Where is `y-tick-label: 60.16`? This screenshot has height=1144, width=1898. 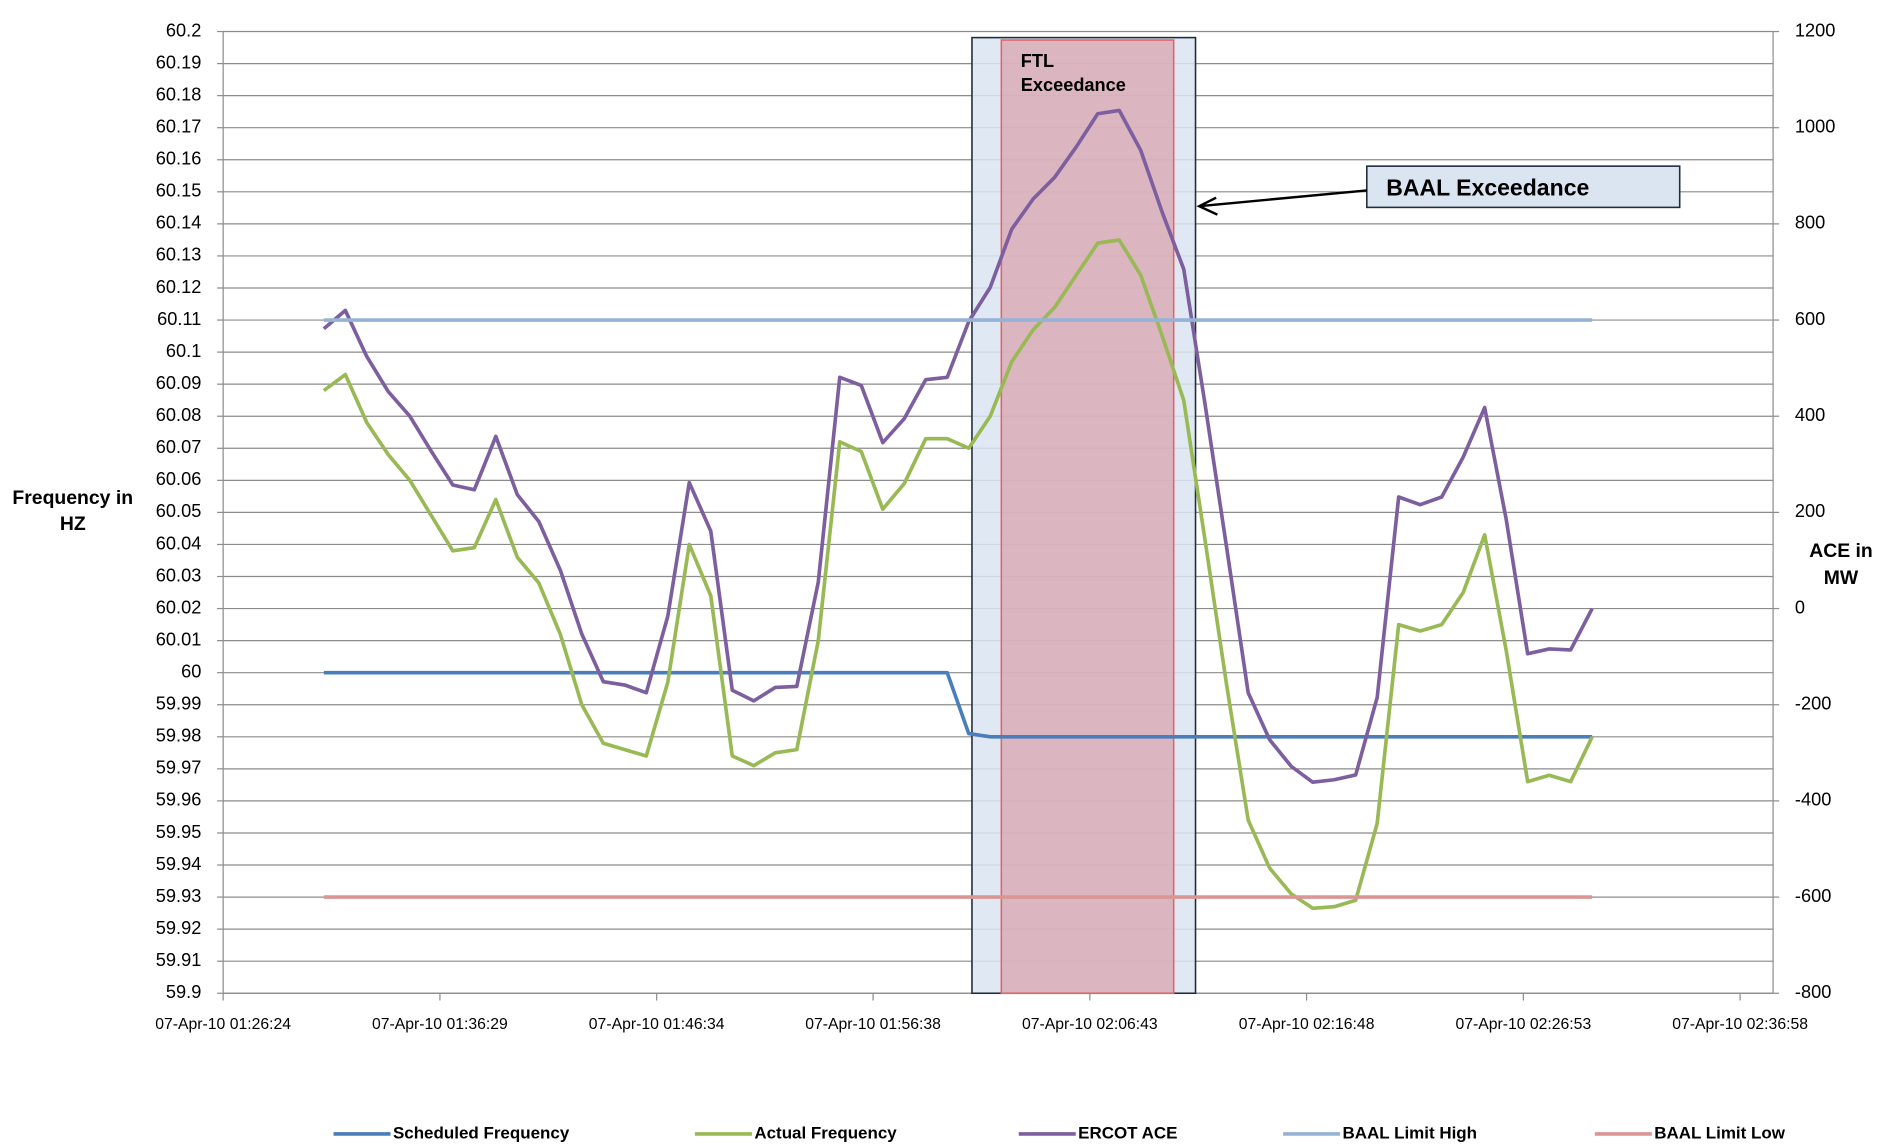 y-tick-label: 60.16 is located at coordinates (179, 159).